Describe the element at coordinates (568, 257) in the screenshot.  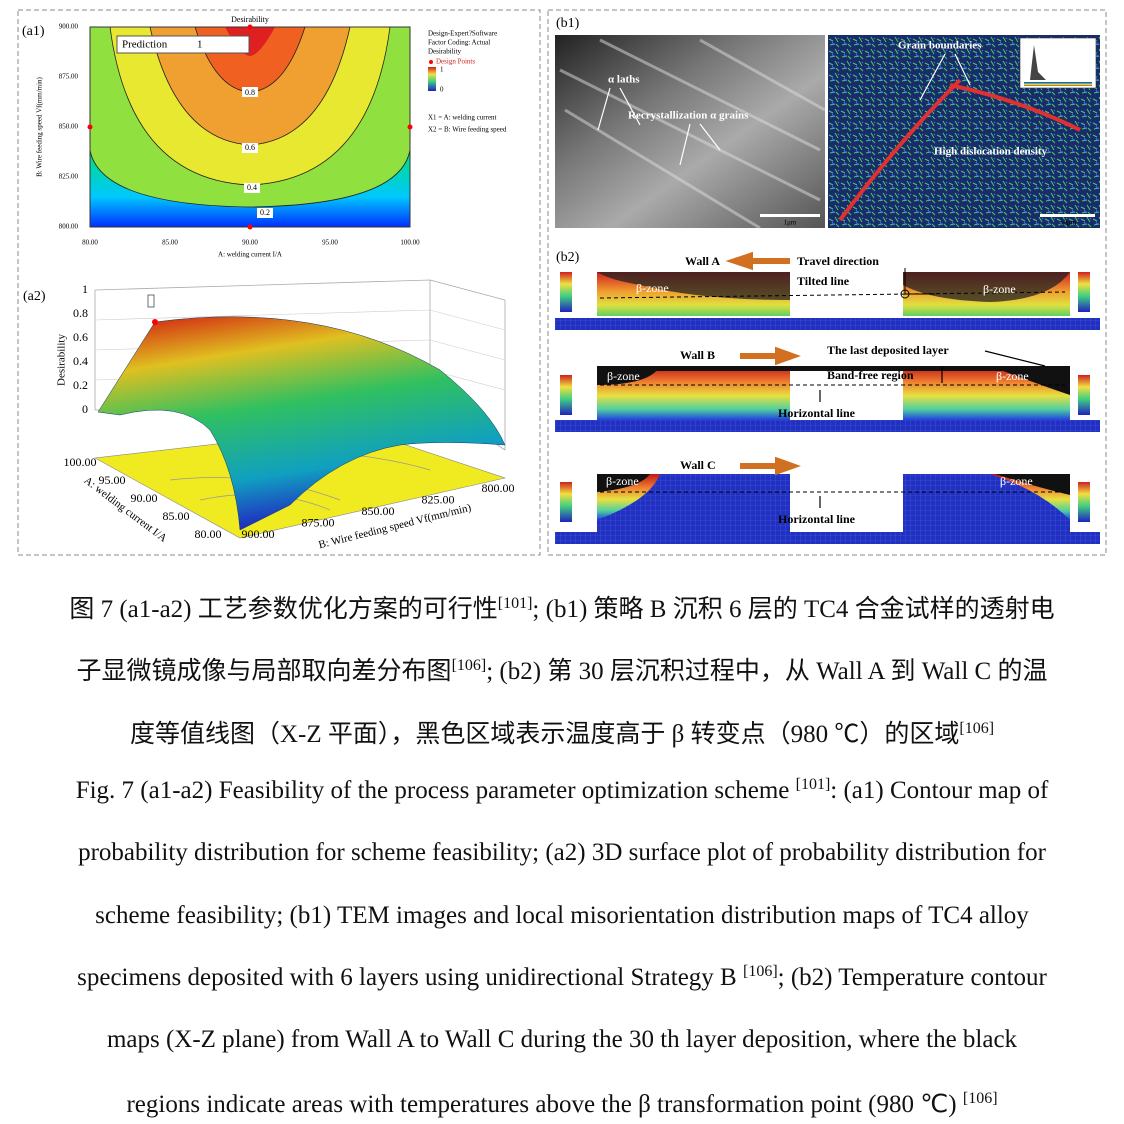
I see `panel-label: (b2)` at that location.